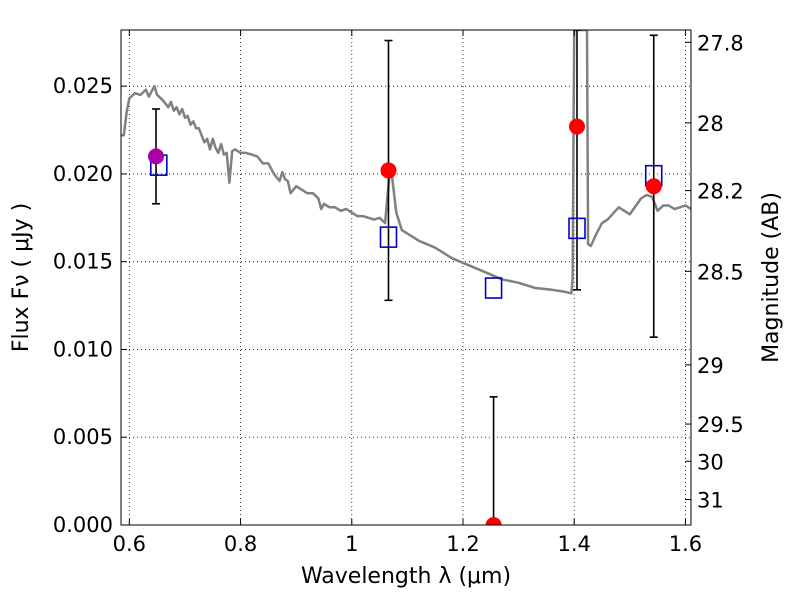  I want to click on x-tick-label: 1.4, so click(574, 544).